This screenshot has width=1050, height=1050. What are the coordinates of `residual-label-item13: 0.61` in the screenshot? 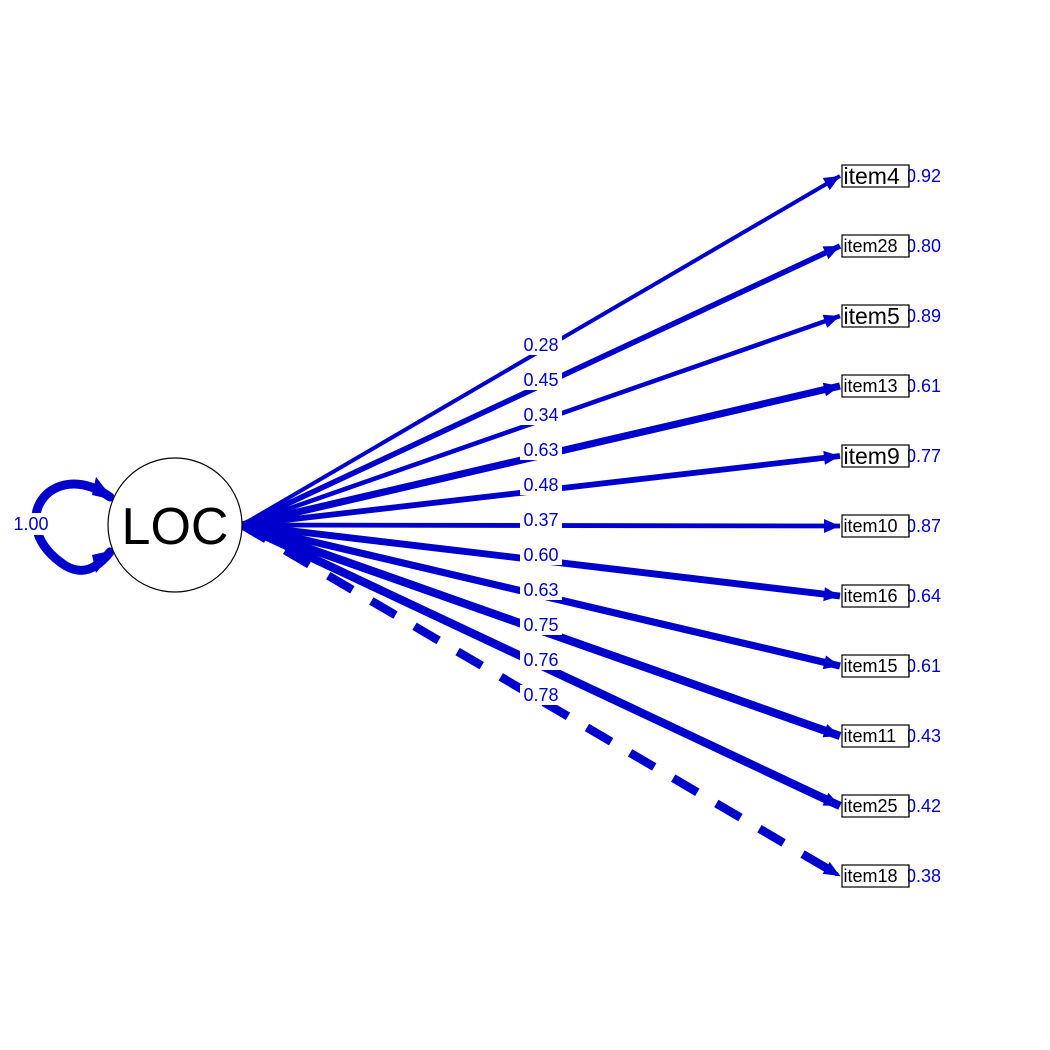 It's located at (923, 386).